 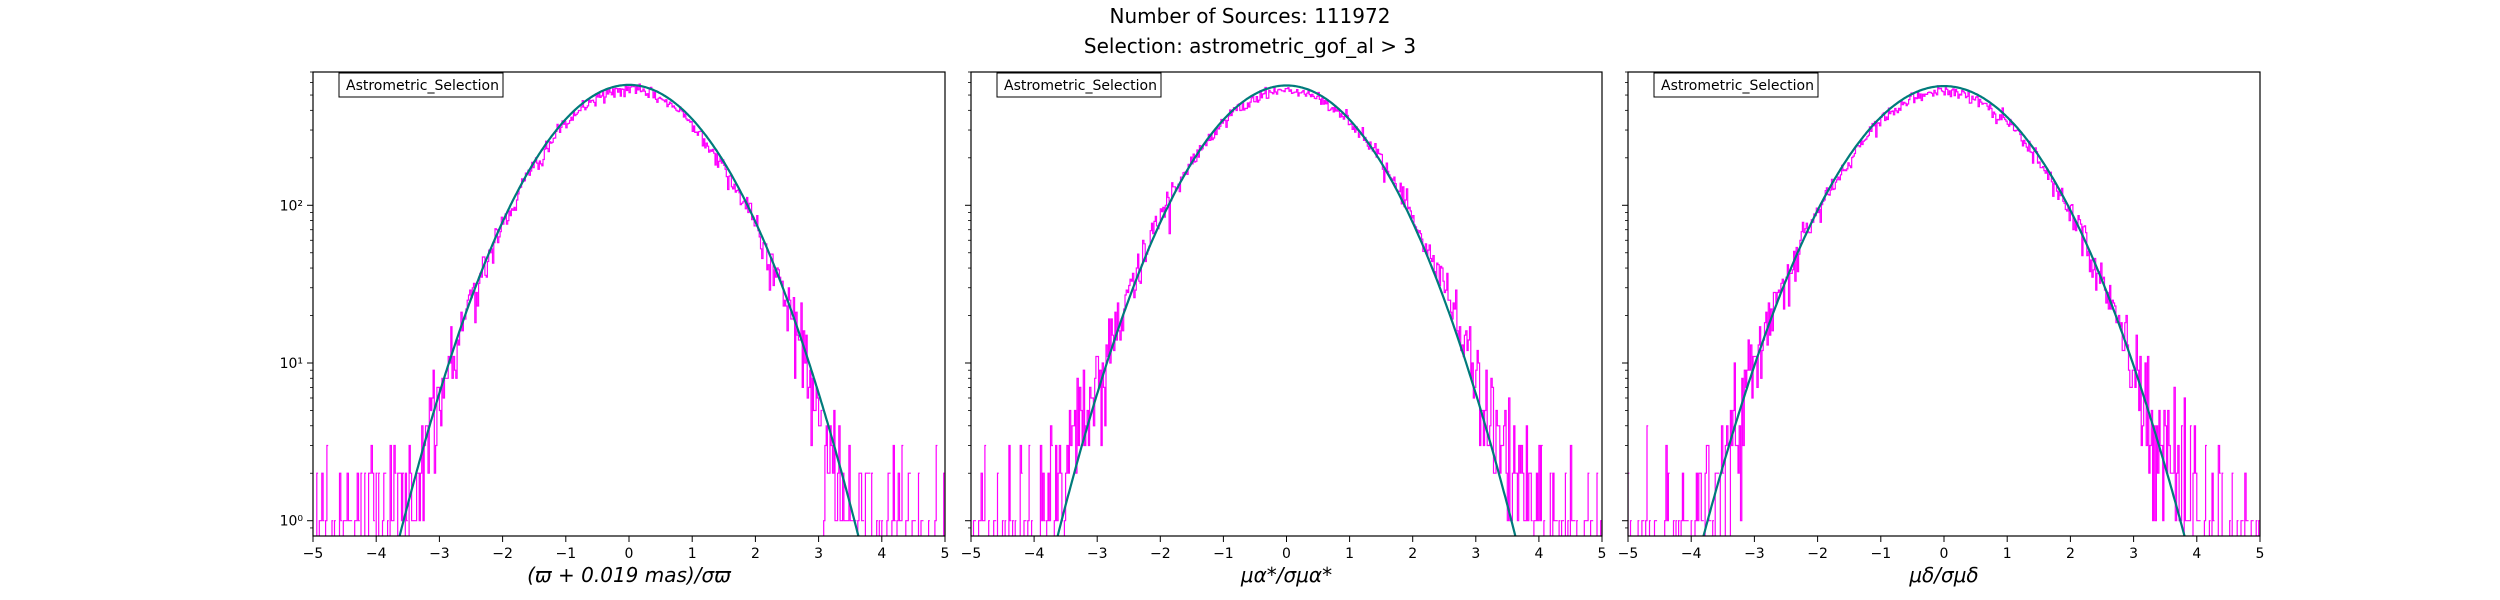 I want to click on x-axis-label: (ϖ + 0.019 mas)/σϖ, so click(x=629, y=575).